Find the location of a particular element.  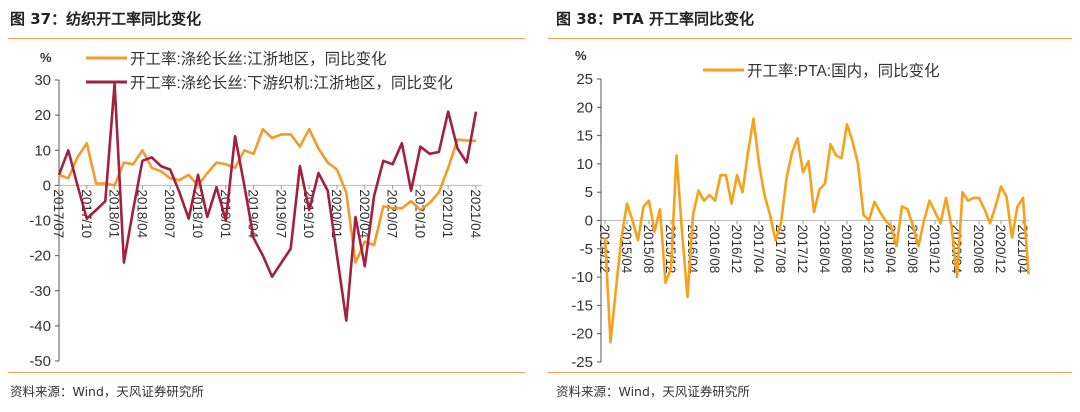

x-tick-label: 2018/10 is located at coordinates (197, 213).